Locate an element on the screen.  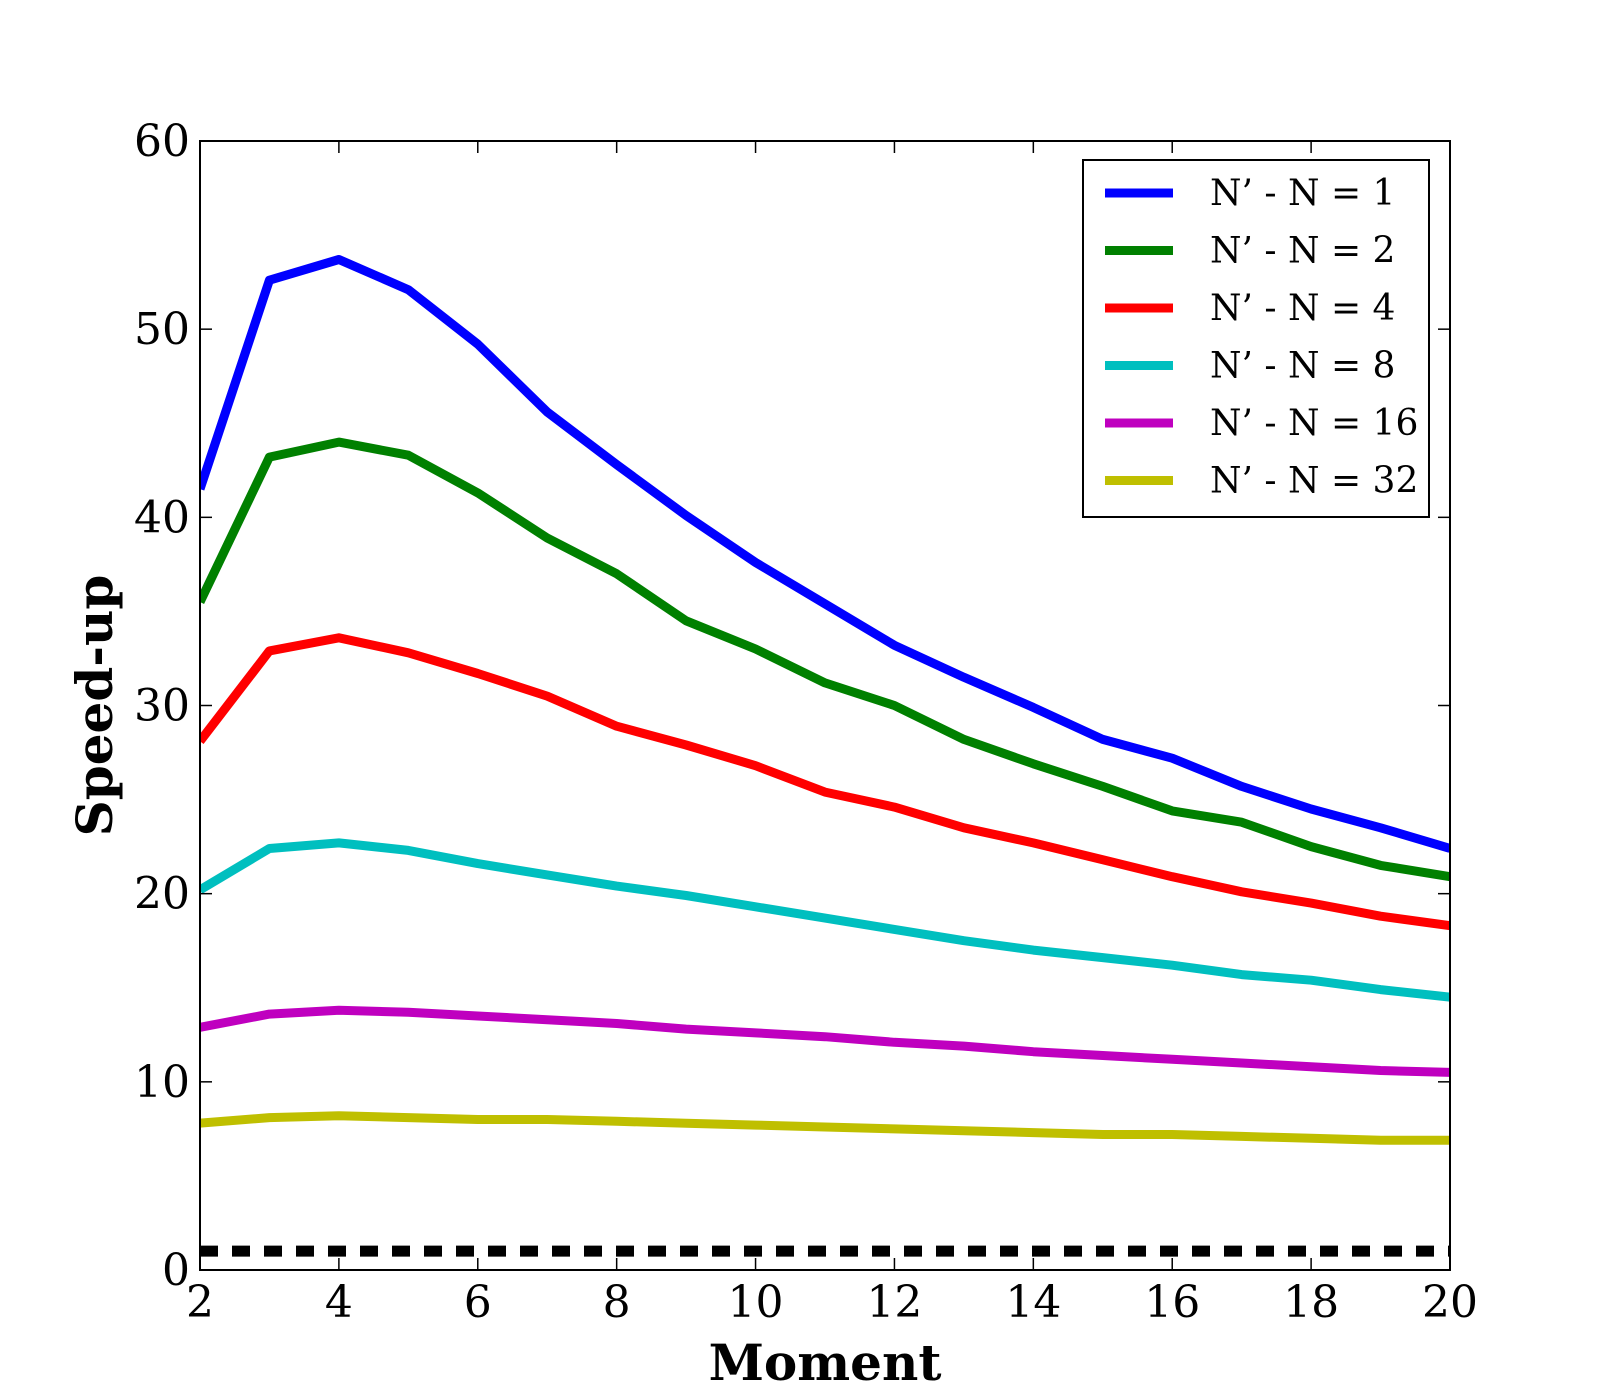
legend-label-2: N’ - N = 2 is located at coordinates (1302, 251).